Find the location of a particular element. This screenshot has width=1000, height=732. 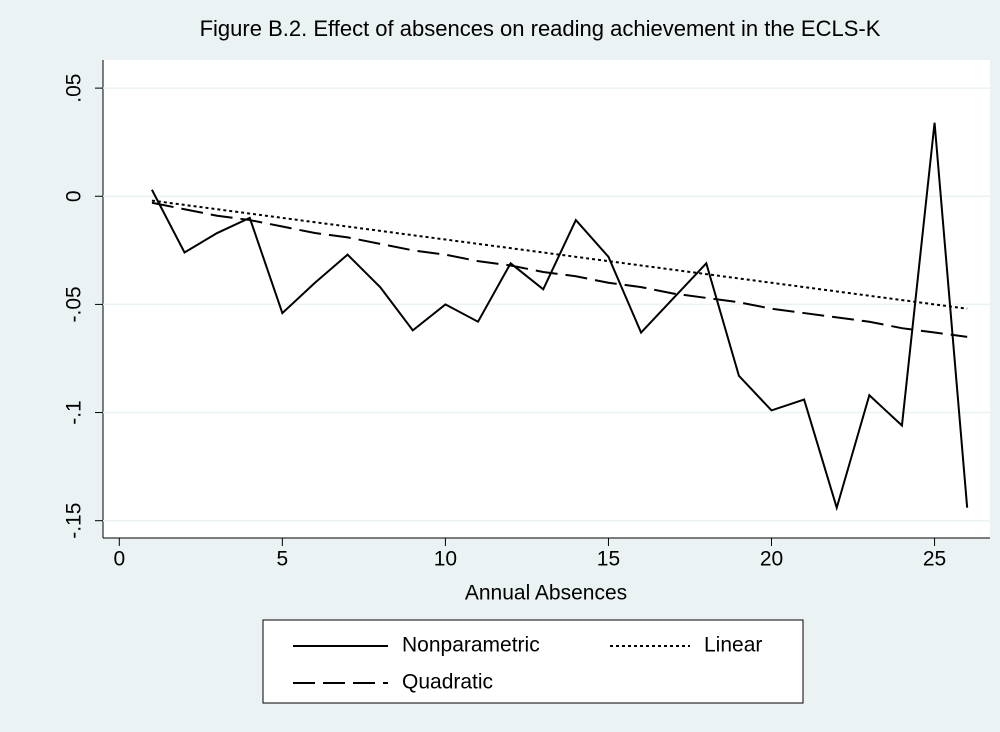

legend-label: Quadratic is located at coordinates (447, 682).